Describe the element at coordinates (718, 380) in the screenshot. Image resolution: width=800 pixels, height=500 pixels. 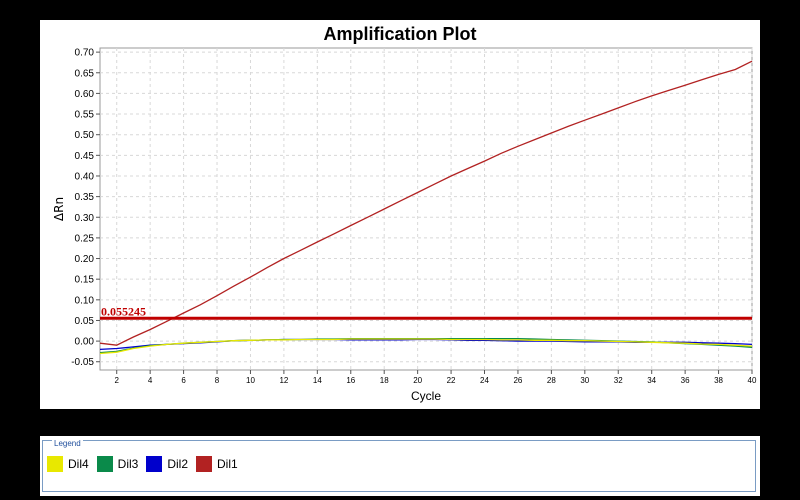
I see `x-tick-label: 38` at that location.